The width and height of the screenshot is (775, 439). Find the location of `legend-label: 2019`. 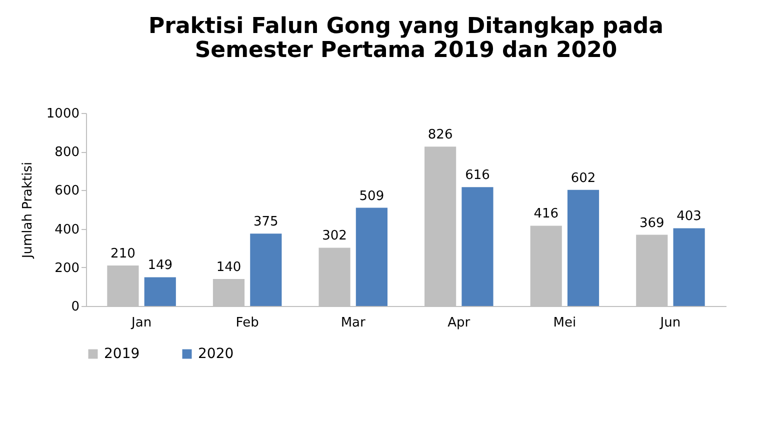

legend-label: 2019 is located at coordinates (122, 354).